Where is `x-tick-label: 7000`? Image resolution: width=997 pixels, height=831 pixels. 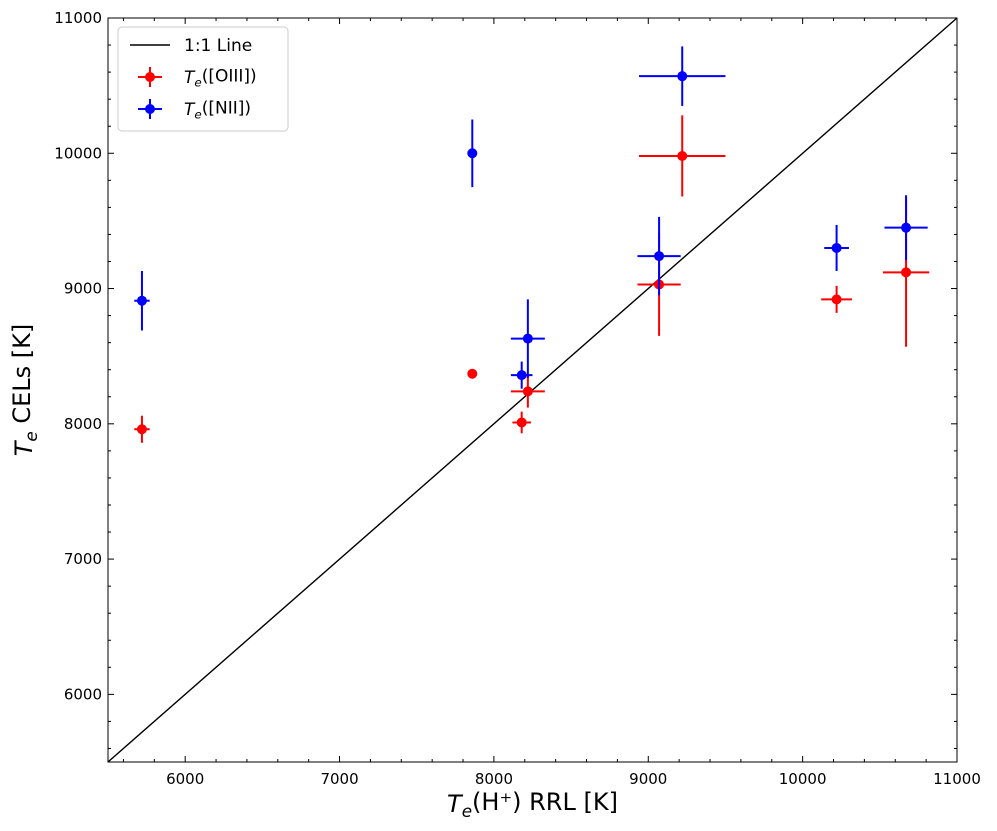
x-tick-label: 7000 is located at coordinates (339, 779).